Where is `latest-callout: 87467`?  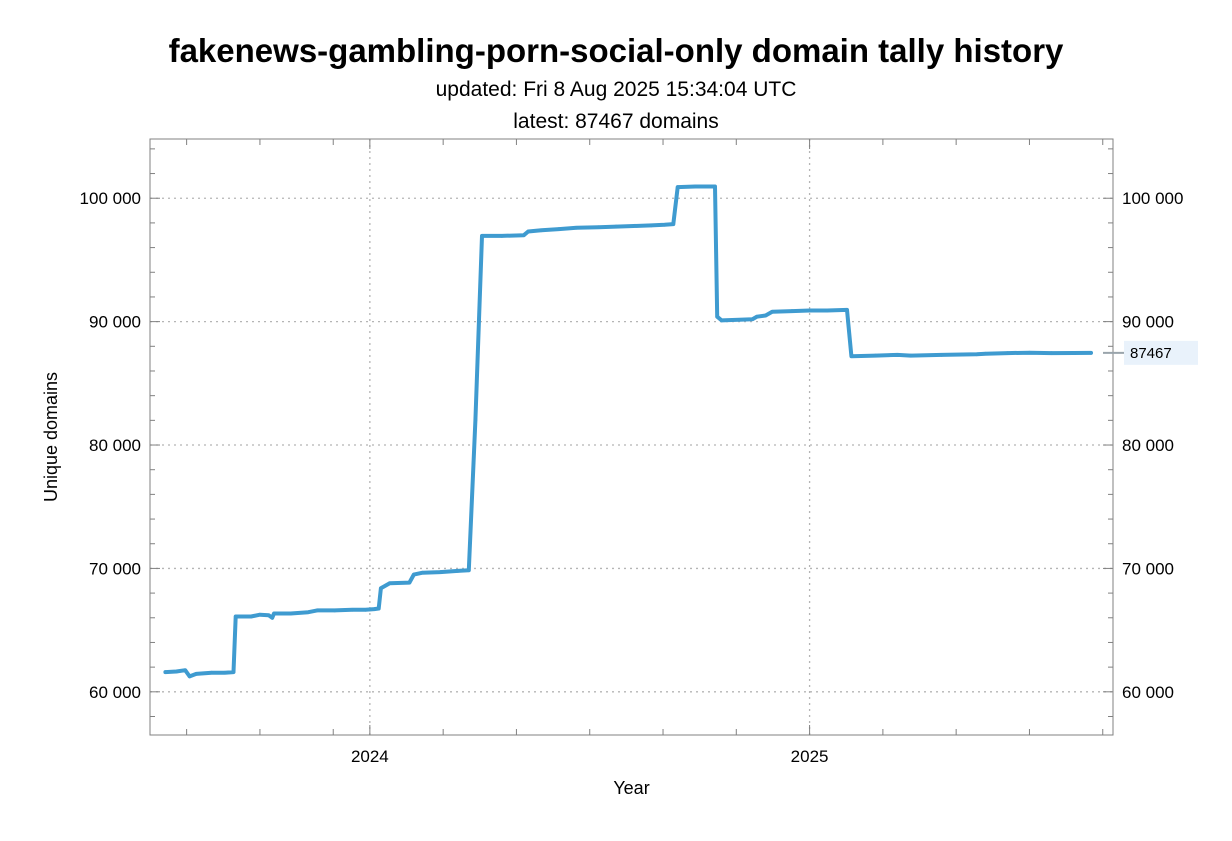 latest-callout: 87467 is located at coordinates (1150, 352).